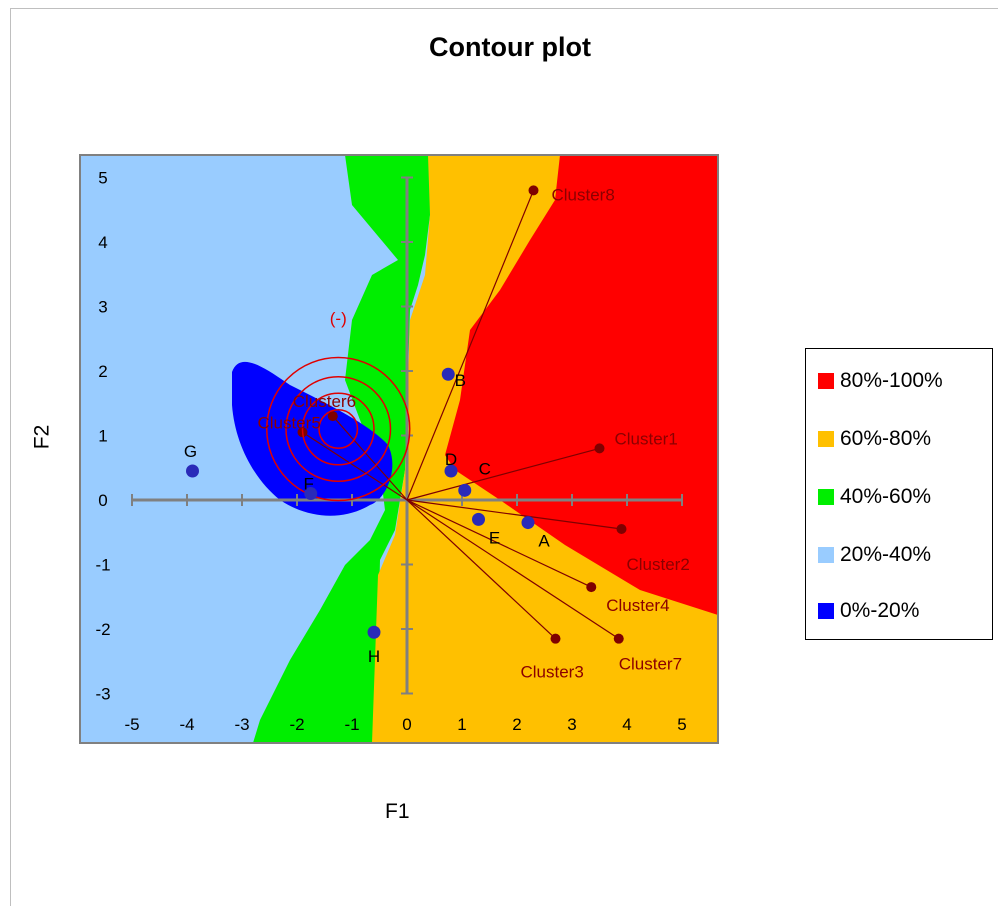 The height and width of the screenshot is (906, 998). I want to click on variable-label: Cluster1, so click(646, 438).